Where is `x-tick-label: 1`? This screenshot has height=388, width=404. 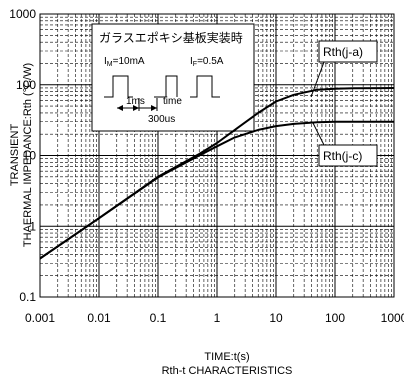
x-tick-label: 1 is located at coordinates (217, 318).